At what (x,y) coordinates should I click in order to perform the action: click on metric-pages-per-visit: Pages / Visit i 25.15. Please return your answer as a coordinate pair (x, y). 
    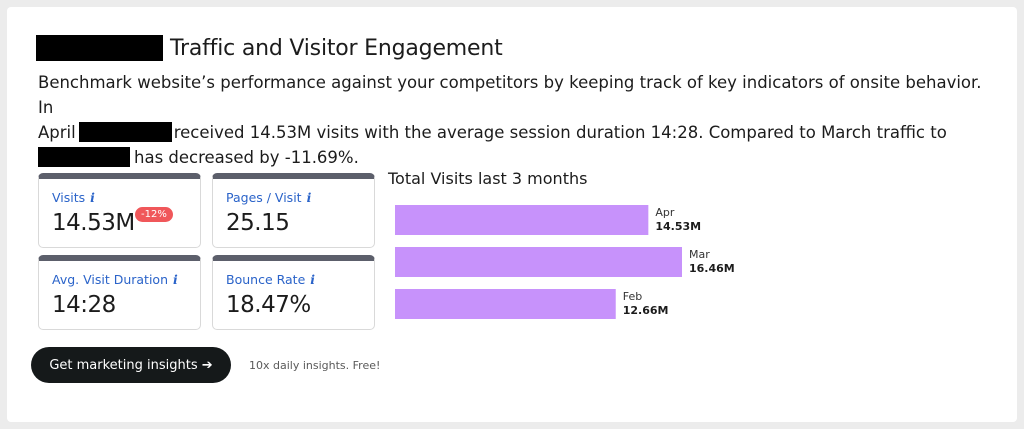
    Looking at the image, I should click on (293, 210).